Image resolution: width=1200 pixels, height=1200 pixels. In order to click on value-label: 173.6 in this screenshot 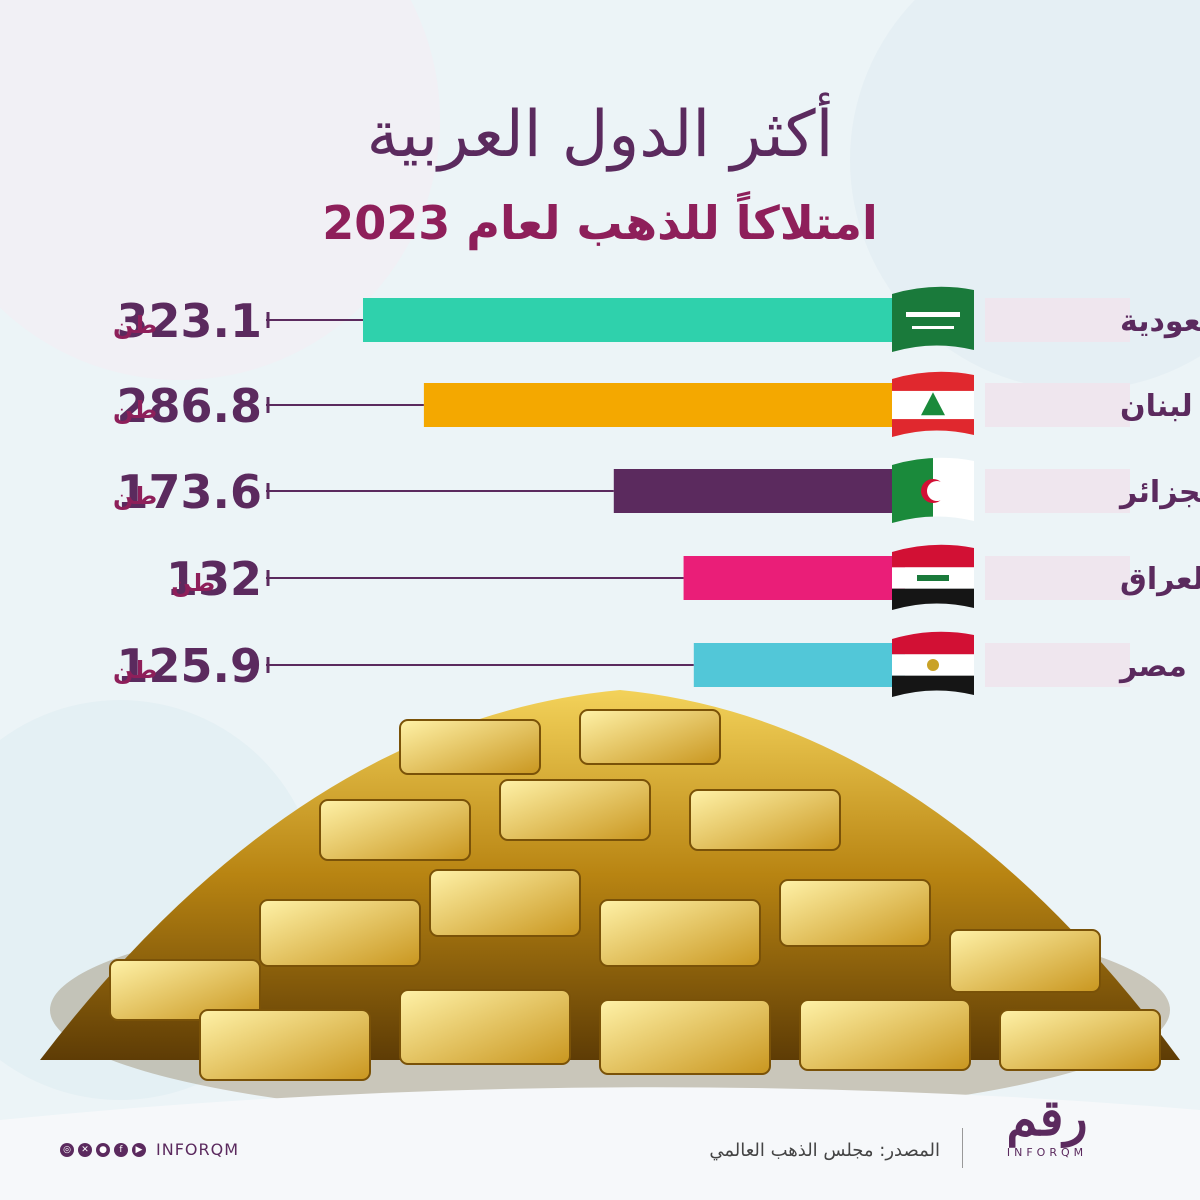, I will do `click(189, 492)`.